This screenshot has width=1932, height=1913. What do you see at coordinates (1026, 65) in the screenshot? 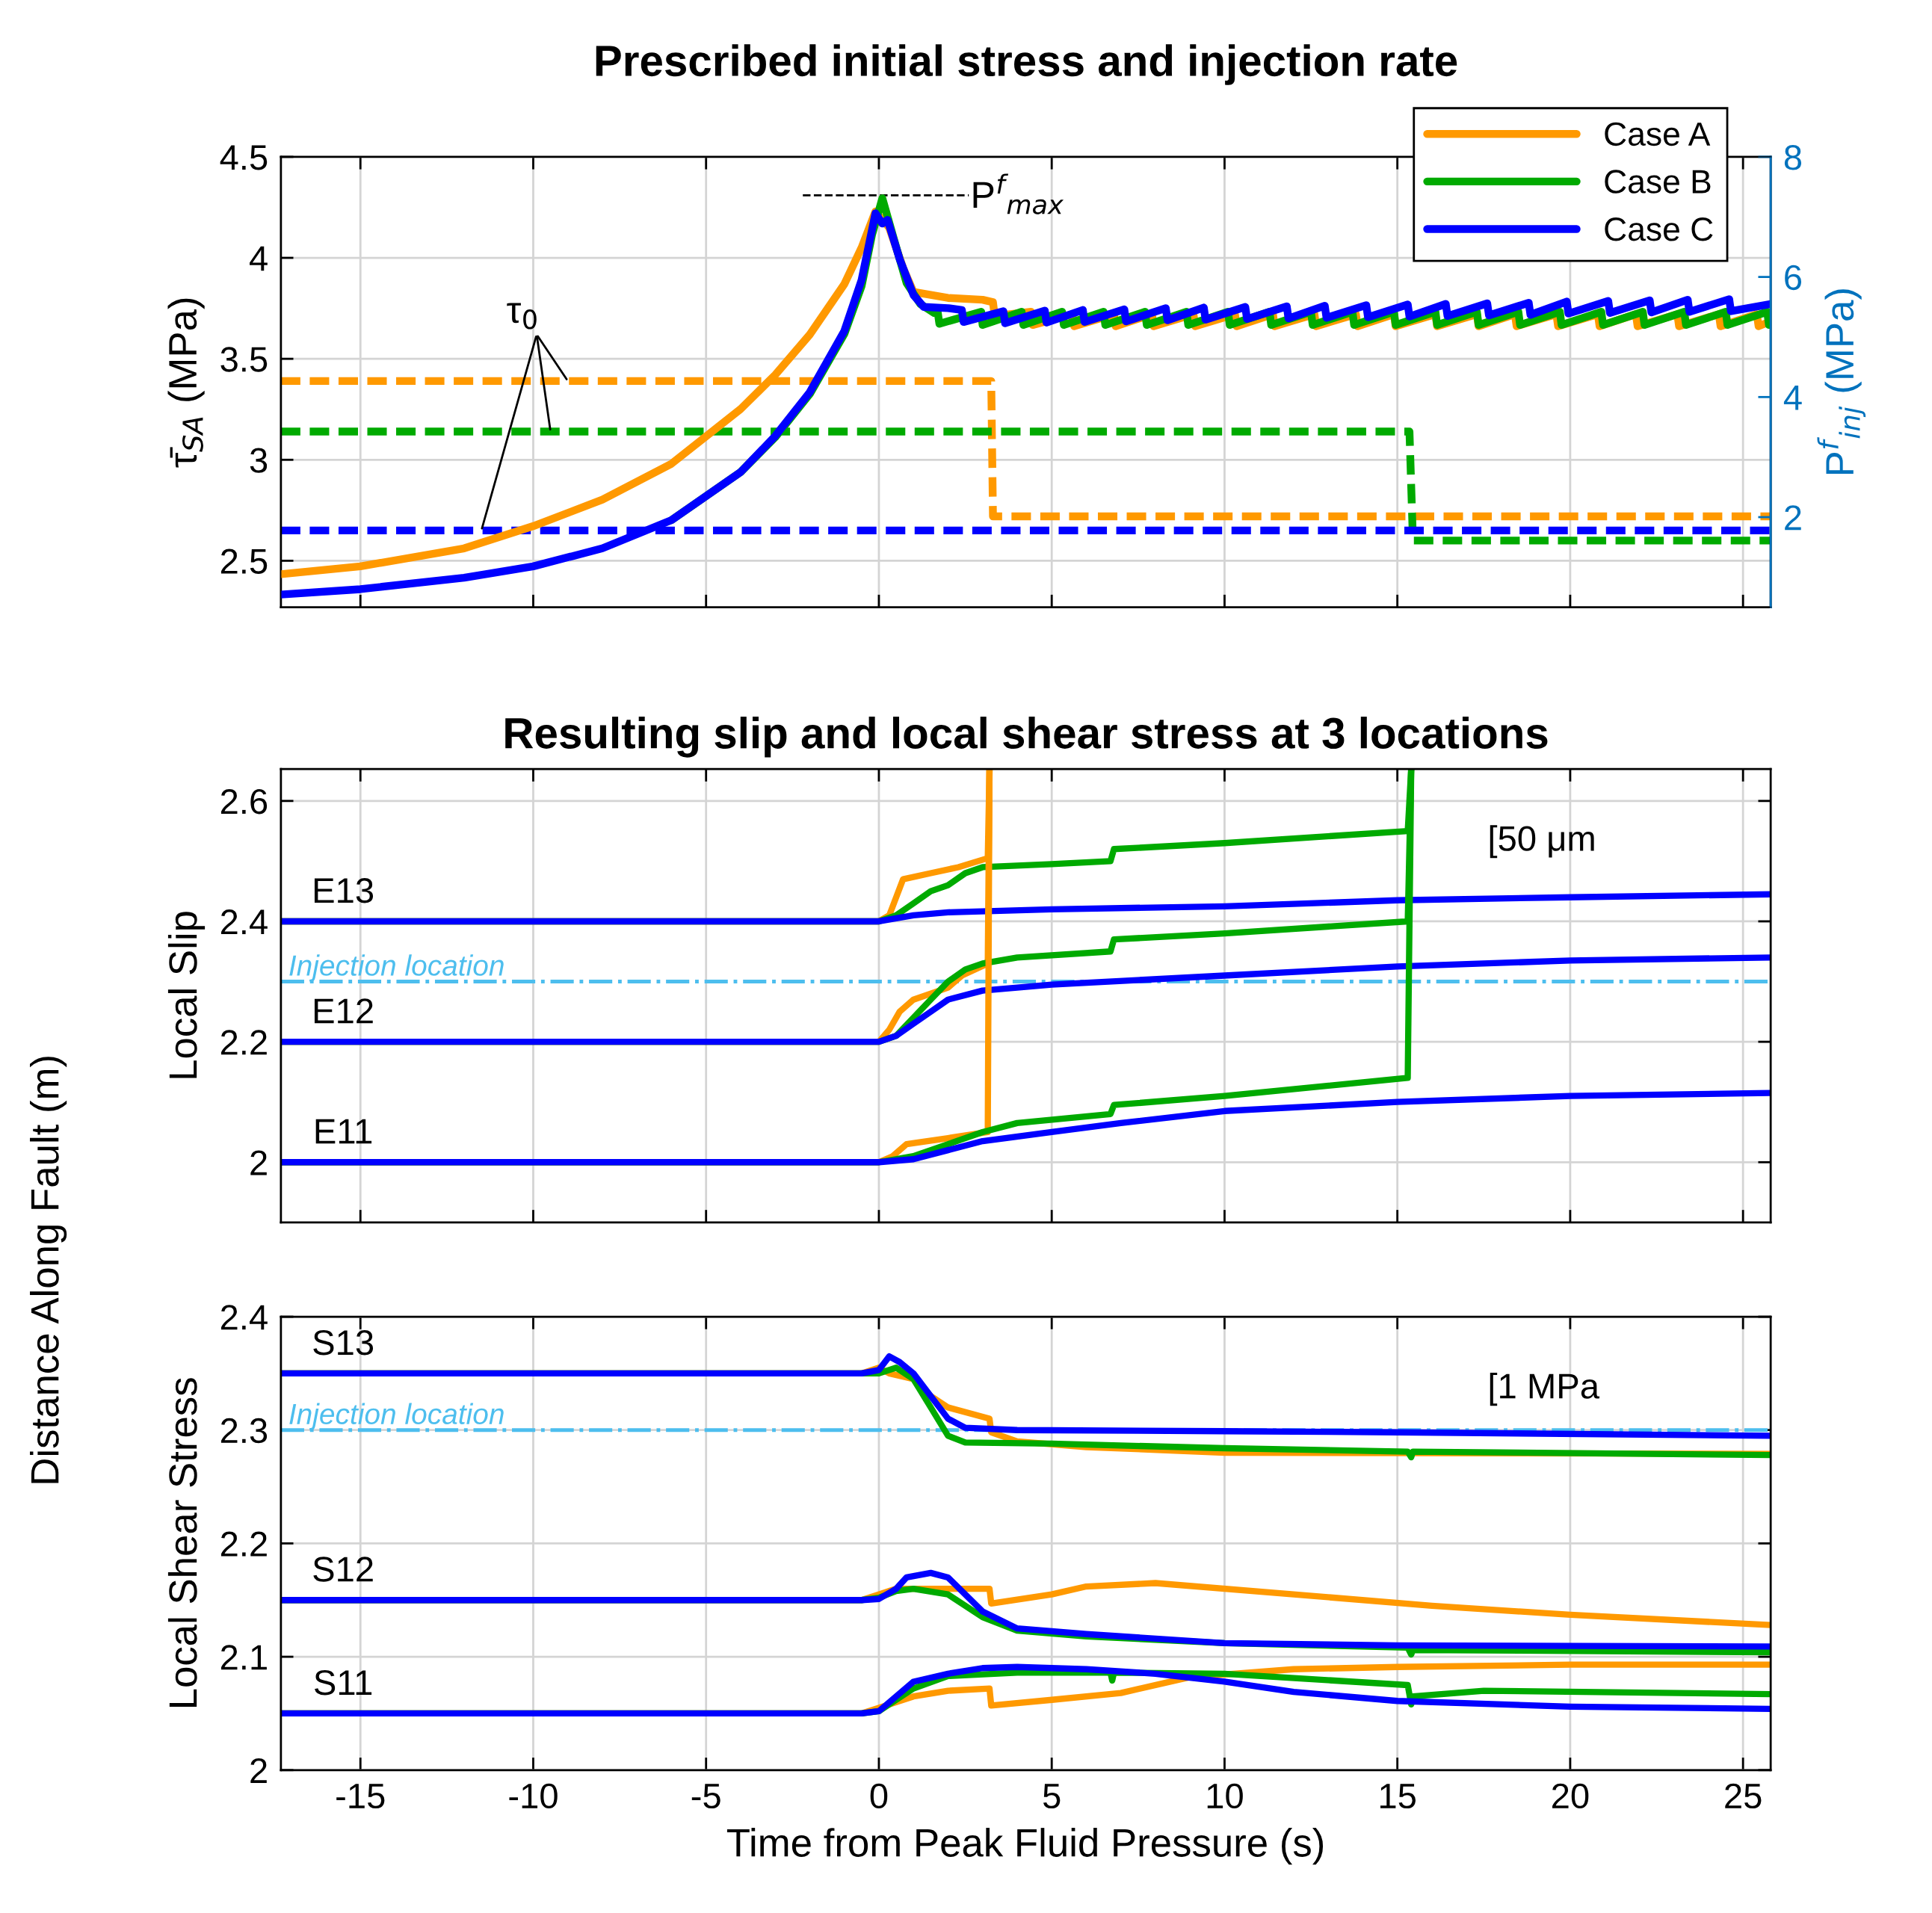
I see `chart-title: Prescribed initial stress and injection rate` at bounding box center [1026, 65].